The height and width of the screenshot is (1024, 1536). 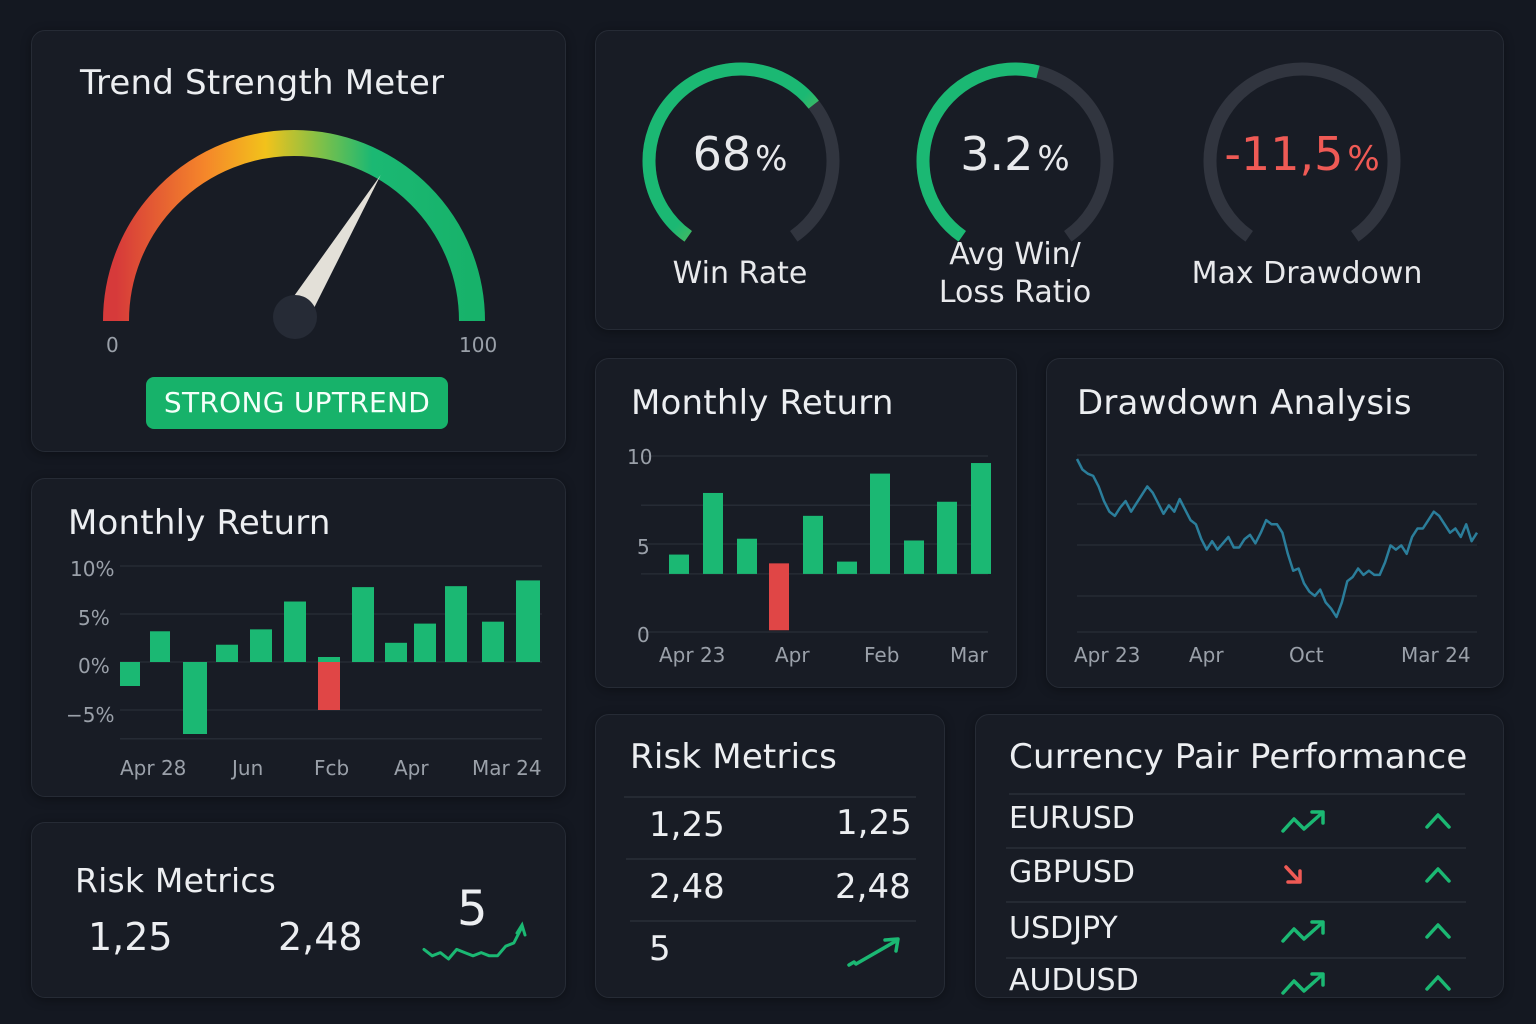 I want to click on bar-cap, so click(x=329, y=659).